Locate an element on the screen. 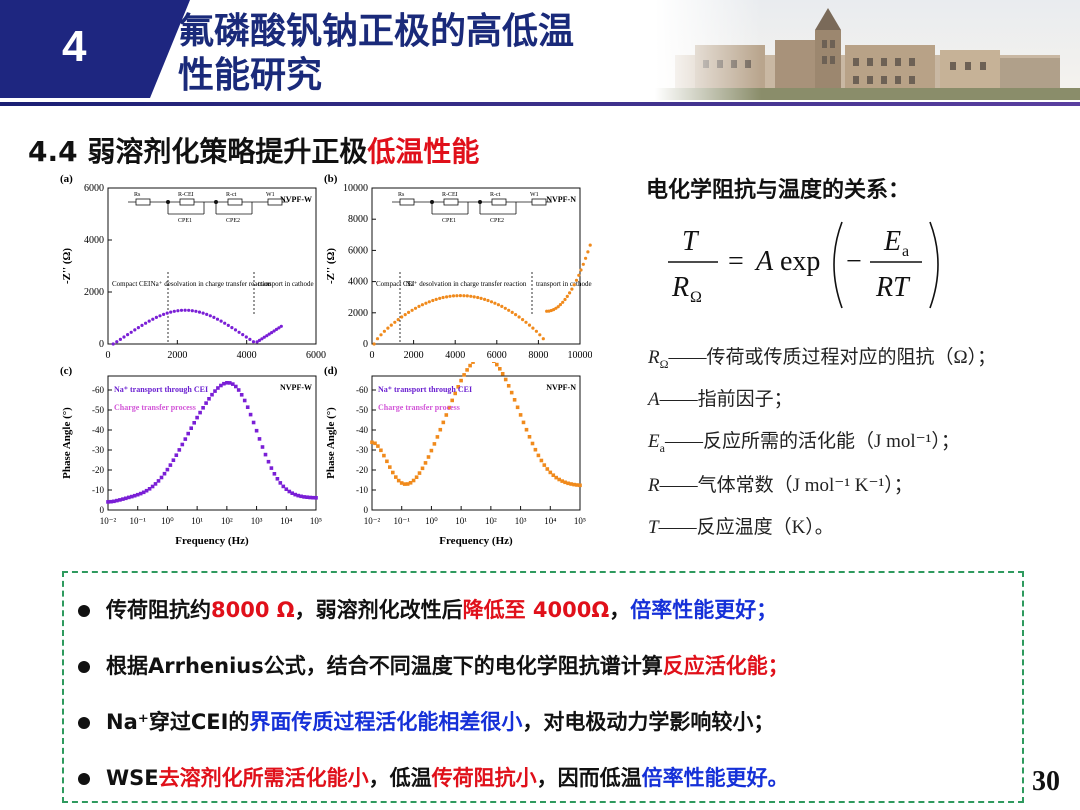 This screenshot has width=1080, height=810. definition-item: A——指前因子； is located at coordinates (720, 399).